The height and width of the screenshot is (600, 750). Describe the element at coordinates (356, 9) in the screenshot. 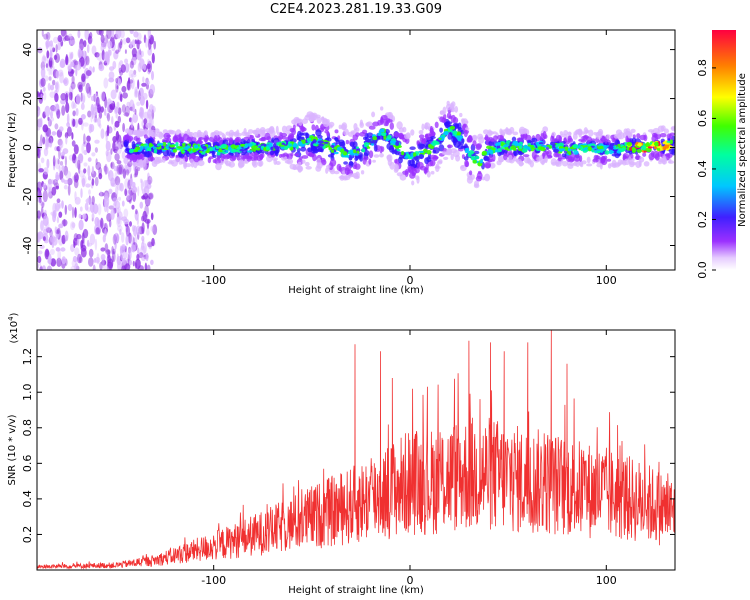

I see `chart-title: C2E4.2023.281.19.33.G09` at that location.